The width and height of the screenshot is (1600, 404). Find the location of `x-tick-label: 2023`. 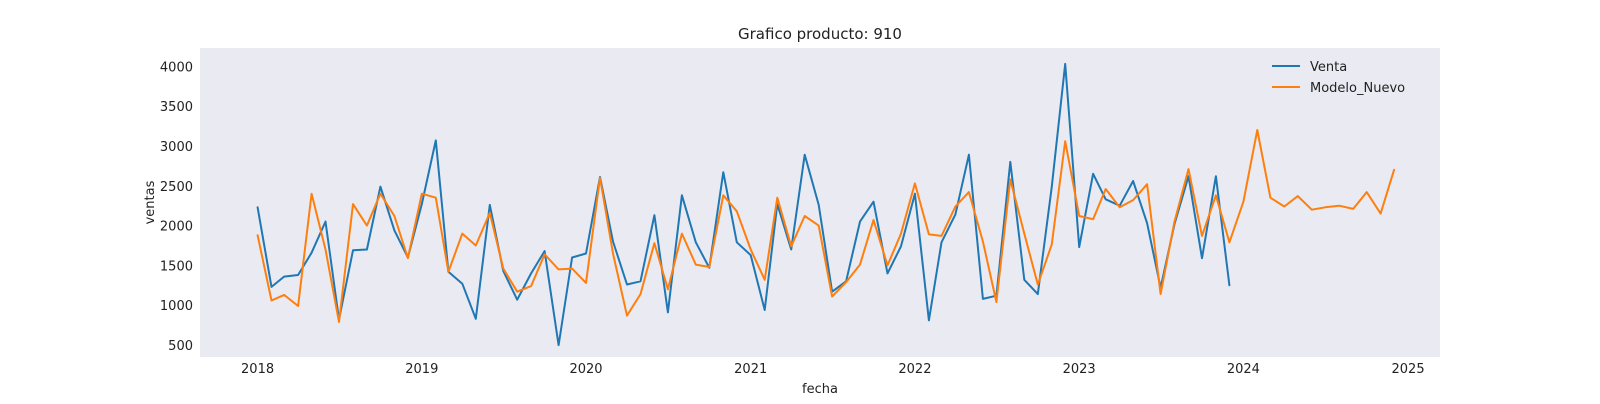

x-tick-label: 2023 is located at coordinates (1079, 369).